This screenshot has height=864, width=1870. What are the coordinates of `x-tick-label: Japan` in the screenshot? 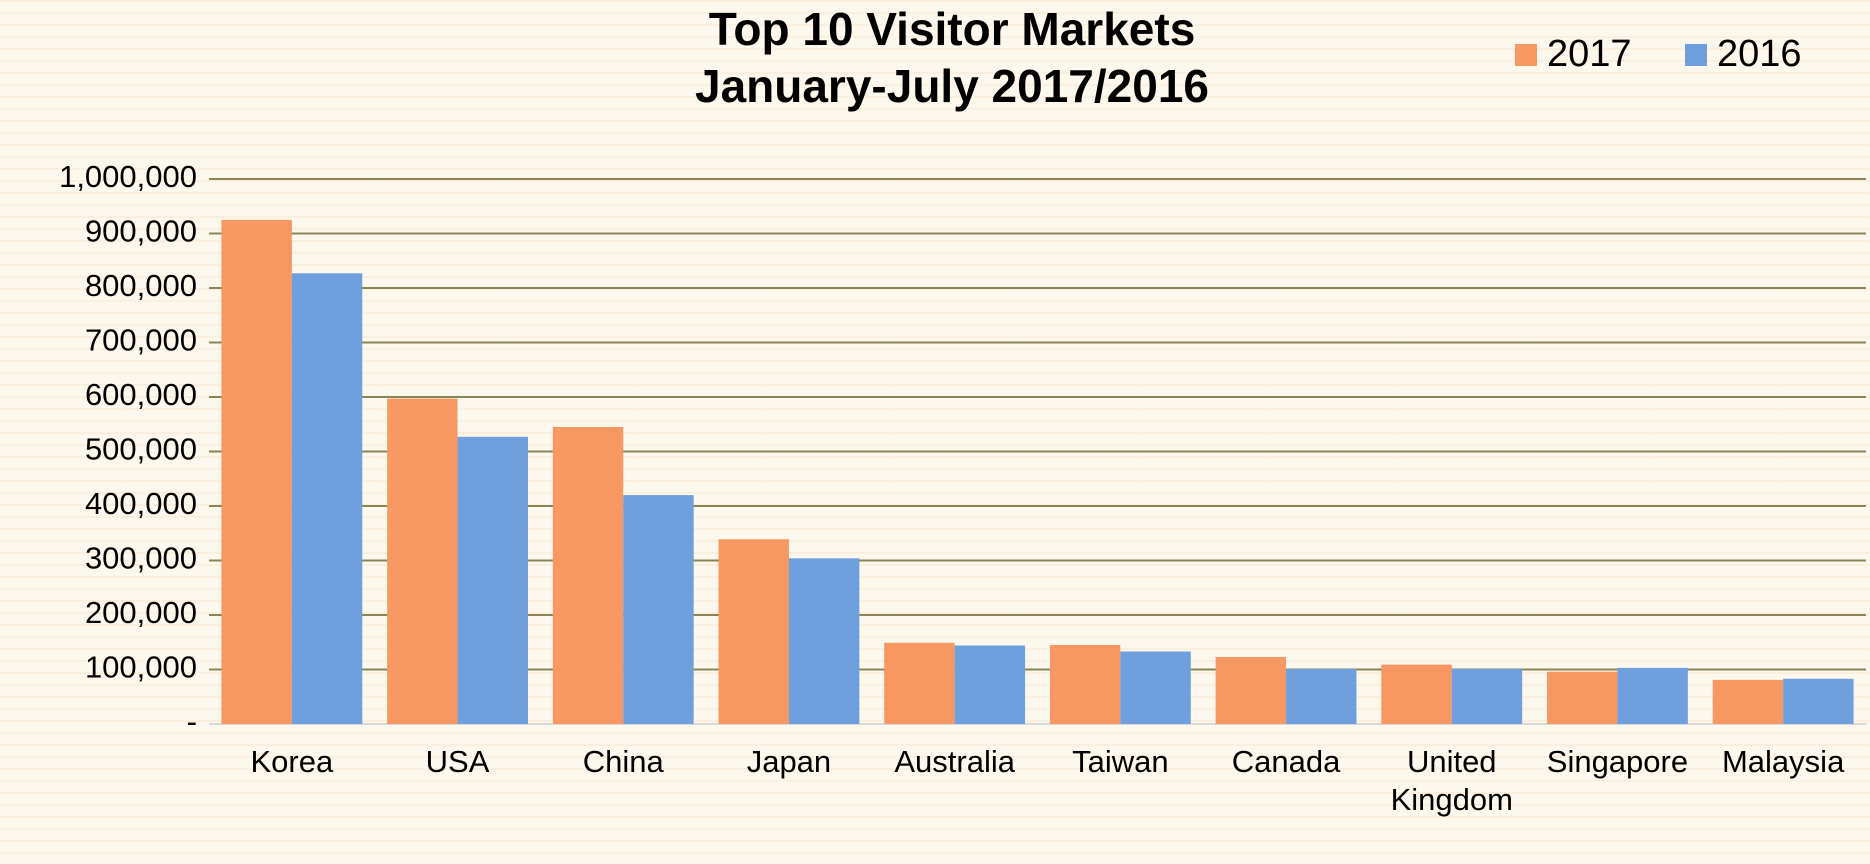 It's located at (789, 761).